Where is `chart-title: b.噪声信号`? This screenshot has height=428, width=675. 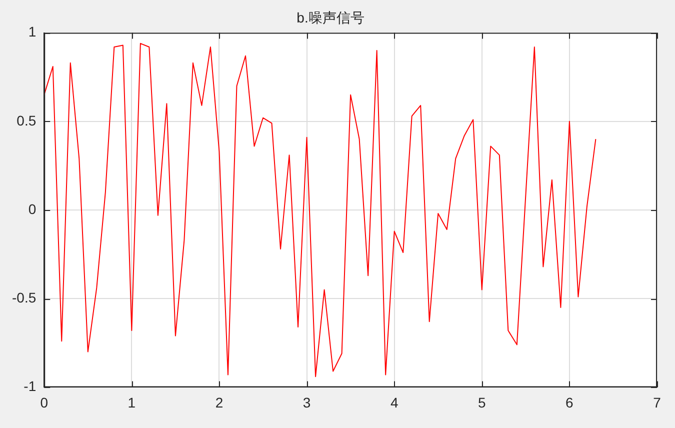 chart-title: b.噪声信号 is located at coordinates (330, 17).